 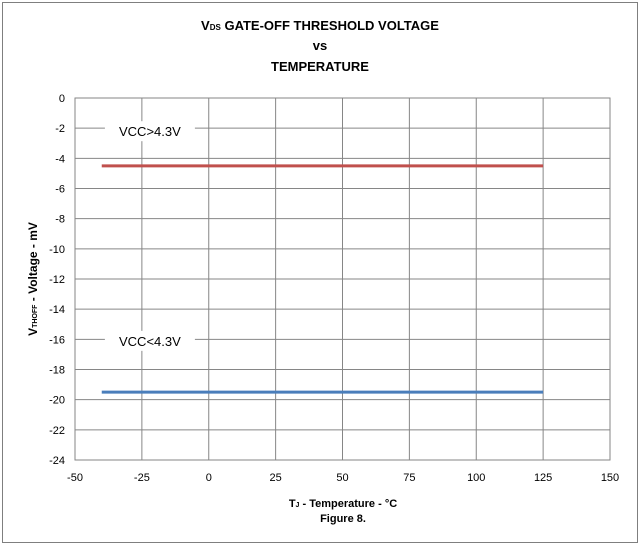 I want to click on chart-title-line1: VDS GATE-OFF THRESHOLD VOLTAGE, so click(x=320, y=25).